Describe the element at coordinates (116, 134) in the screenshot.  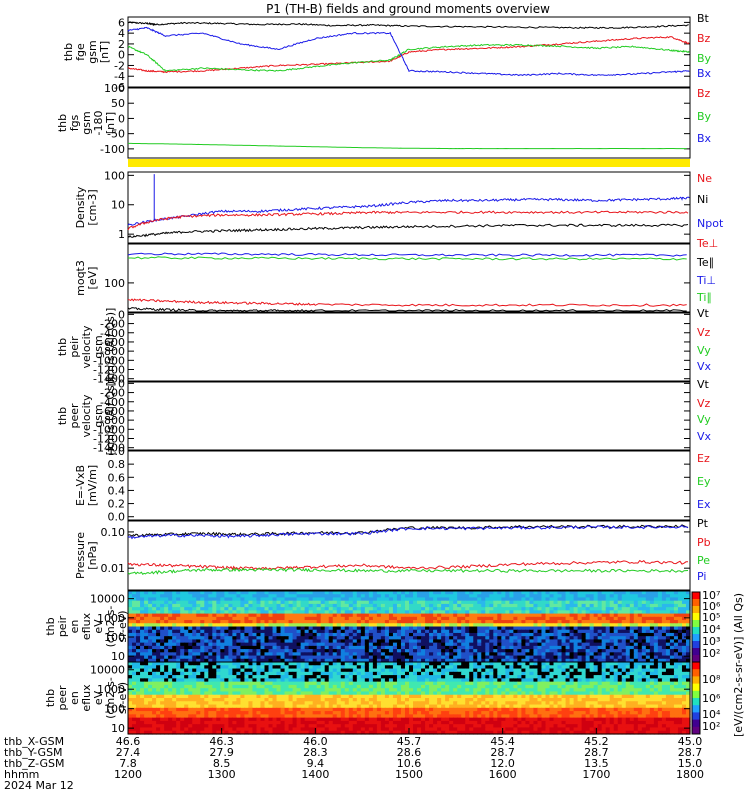
I see `y-tick-label: -50` at that location.